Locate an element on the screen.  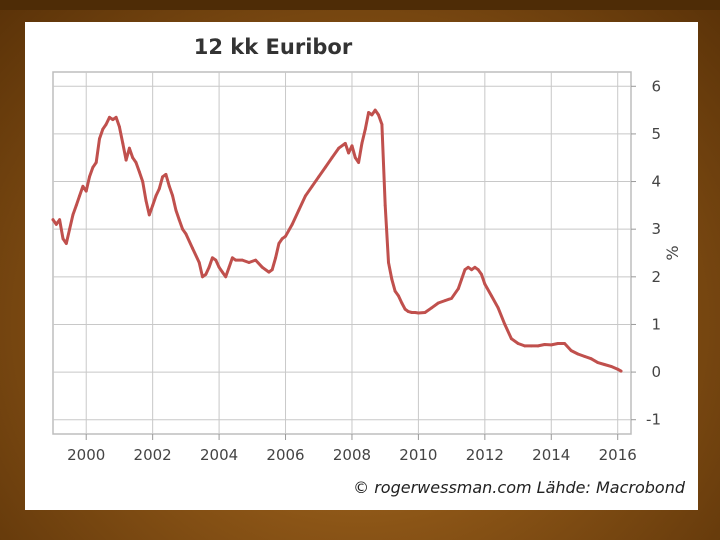
x-tick-label: 2014 is located at coordinates (551, 455).